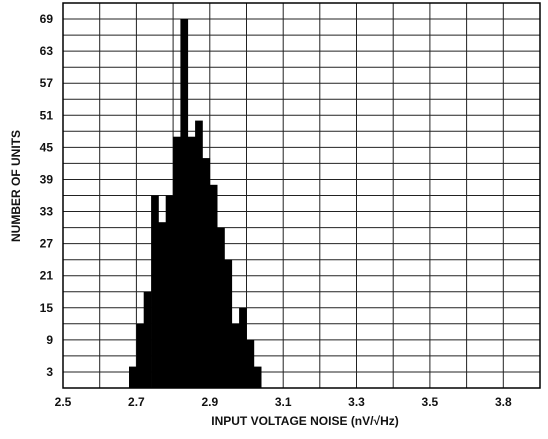  Describe the element at coordinates (356, 402) in the screenshot. I see `x-tick-label: 3.3` at that location.